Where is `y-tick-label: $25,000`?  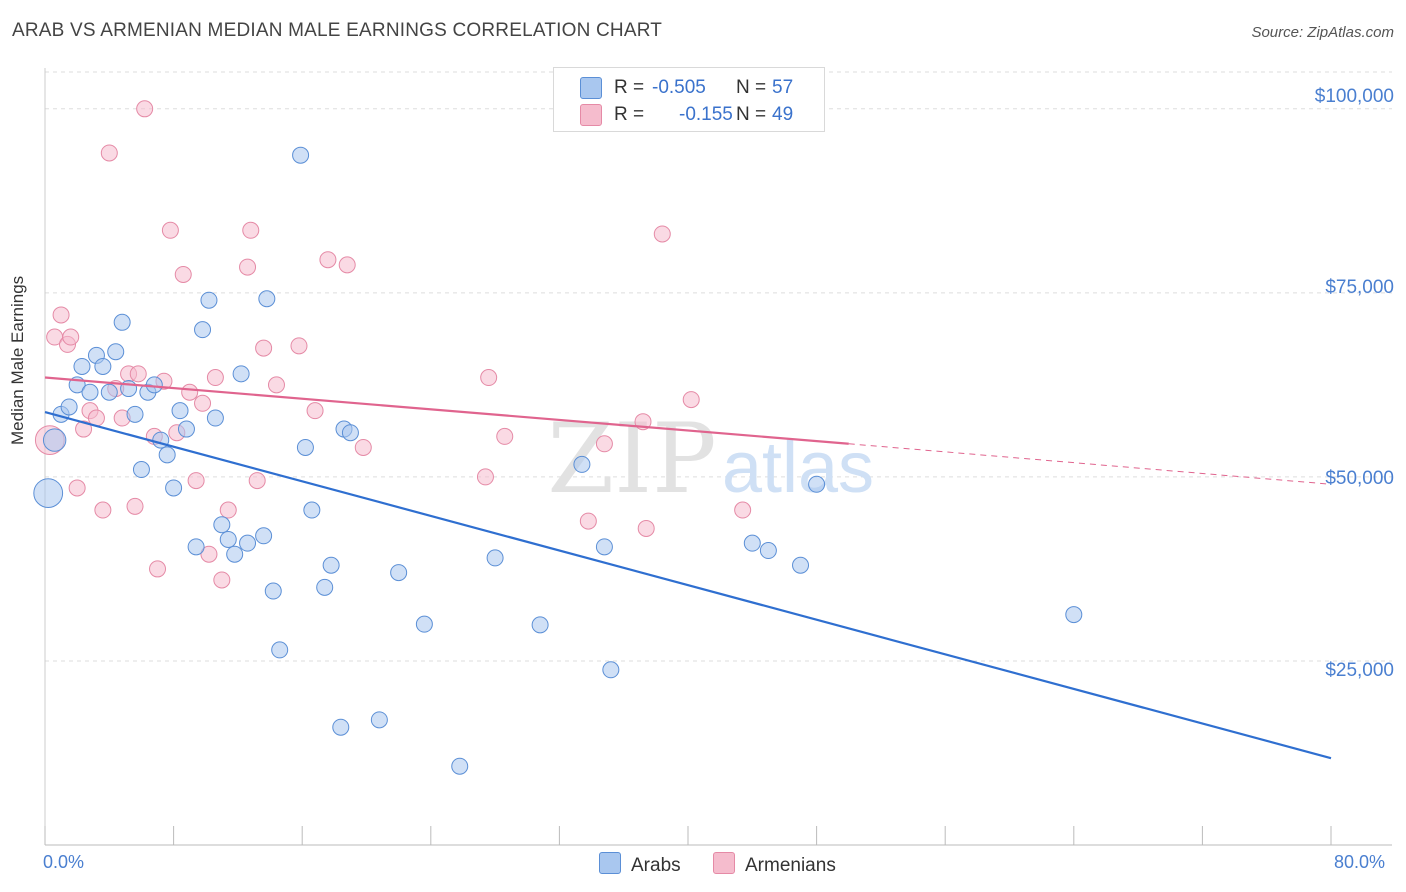
y-tick-label: $25,000 is located at coordinates (1359, 670).